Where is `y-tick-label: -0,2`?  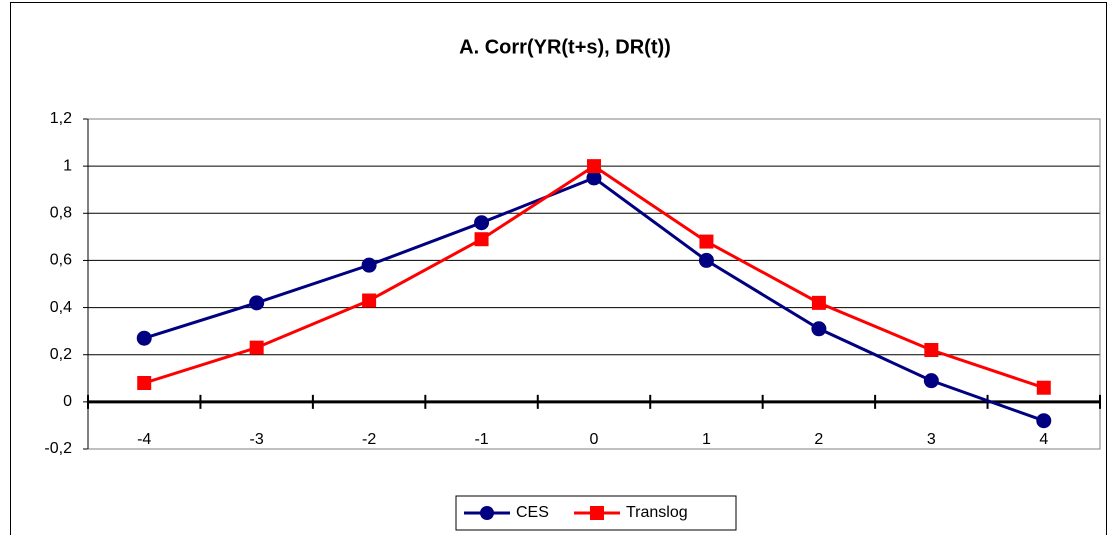
y-tick-label: -0,2 is located at coordinates (58, 448).